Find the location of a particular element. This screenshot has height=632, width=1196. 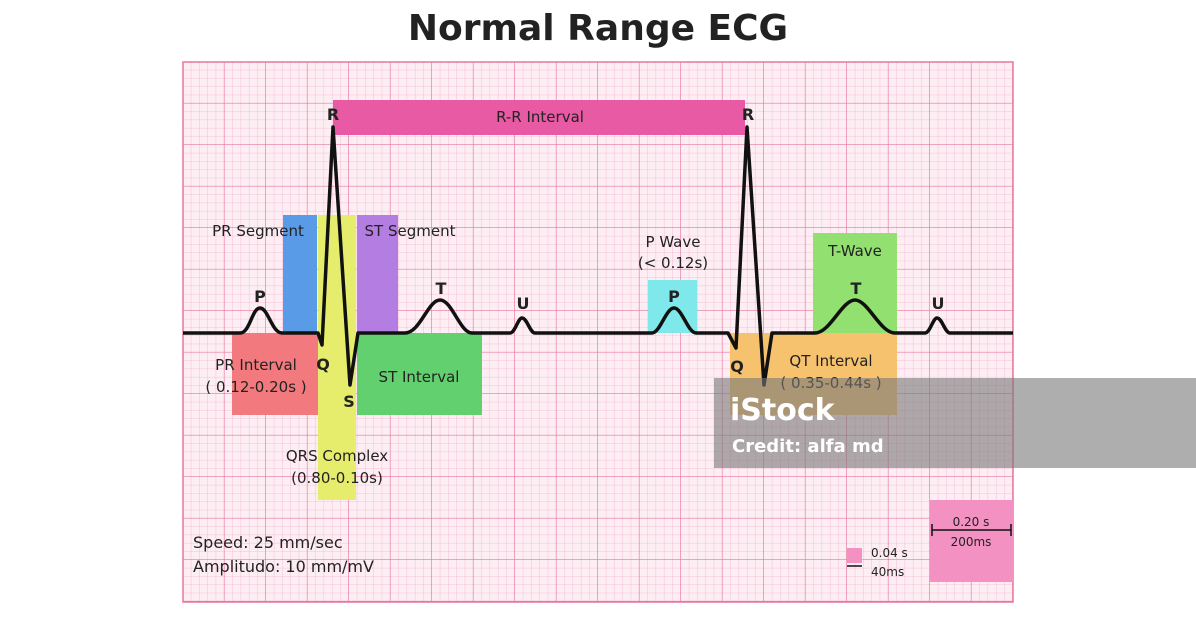

qrs-complex-label: QRS Complex is located at coordinates (337, 456).